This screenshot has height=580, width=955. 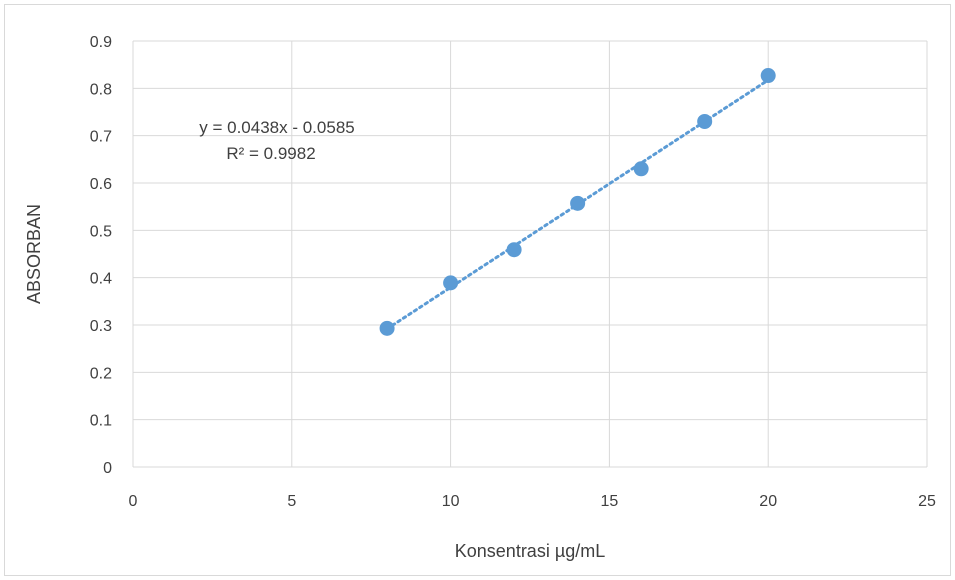 I want to click on y-tick-label: 0.7, so click(x=101, y=137).